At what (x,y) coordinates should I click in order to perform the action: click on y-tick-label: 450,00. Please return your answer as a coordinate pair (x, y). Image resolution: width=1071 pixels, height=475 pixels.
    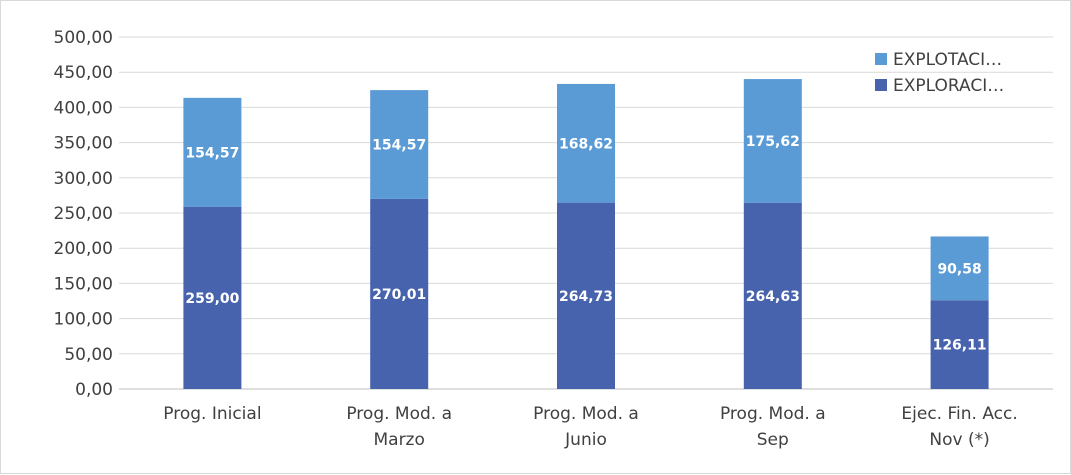
    Looking at the image, I should click on (83, 73).